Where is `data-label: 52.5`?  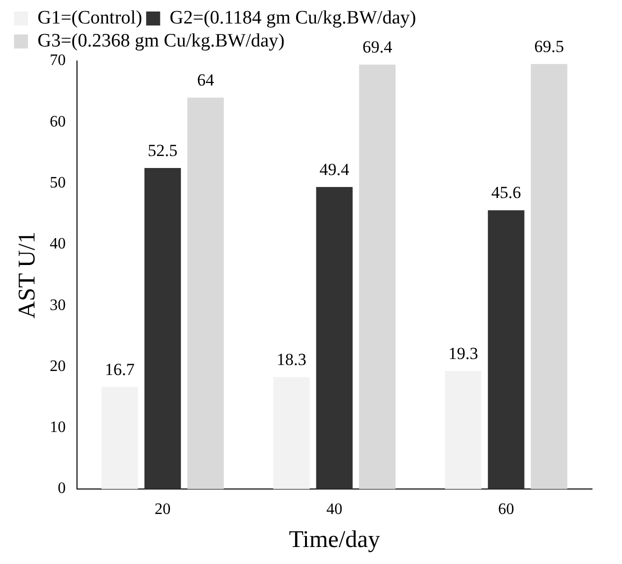
data-label: 52.5 is located at coordinates (163, 150).